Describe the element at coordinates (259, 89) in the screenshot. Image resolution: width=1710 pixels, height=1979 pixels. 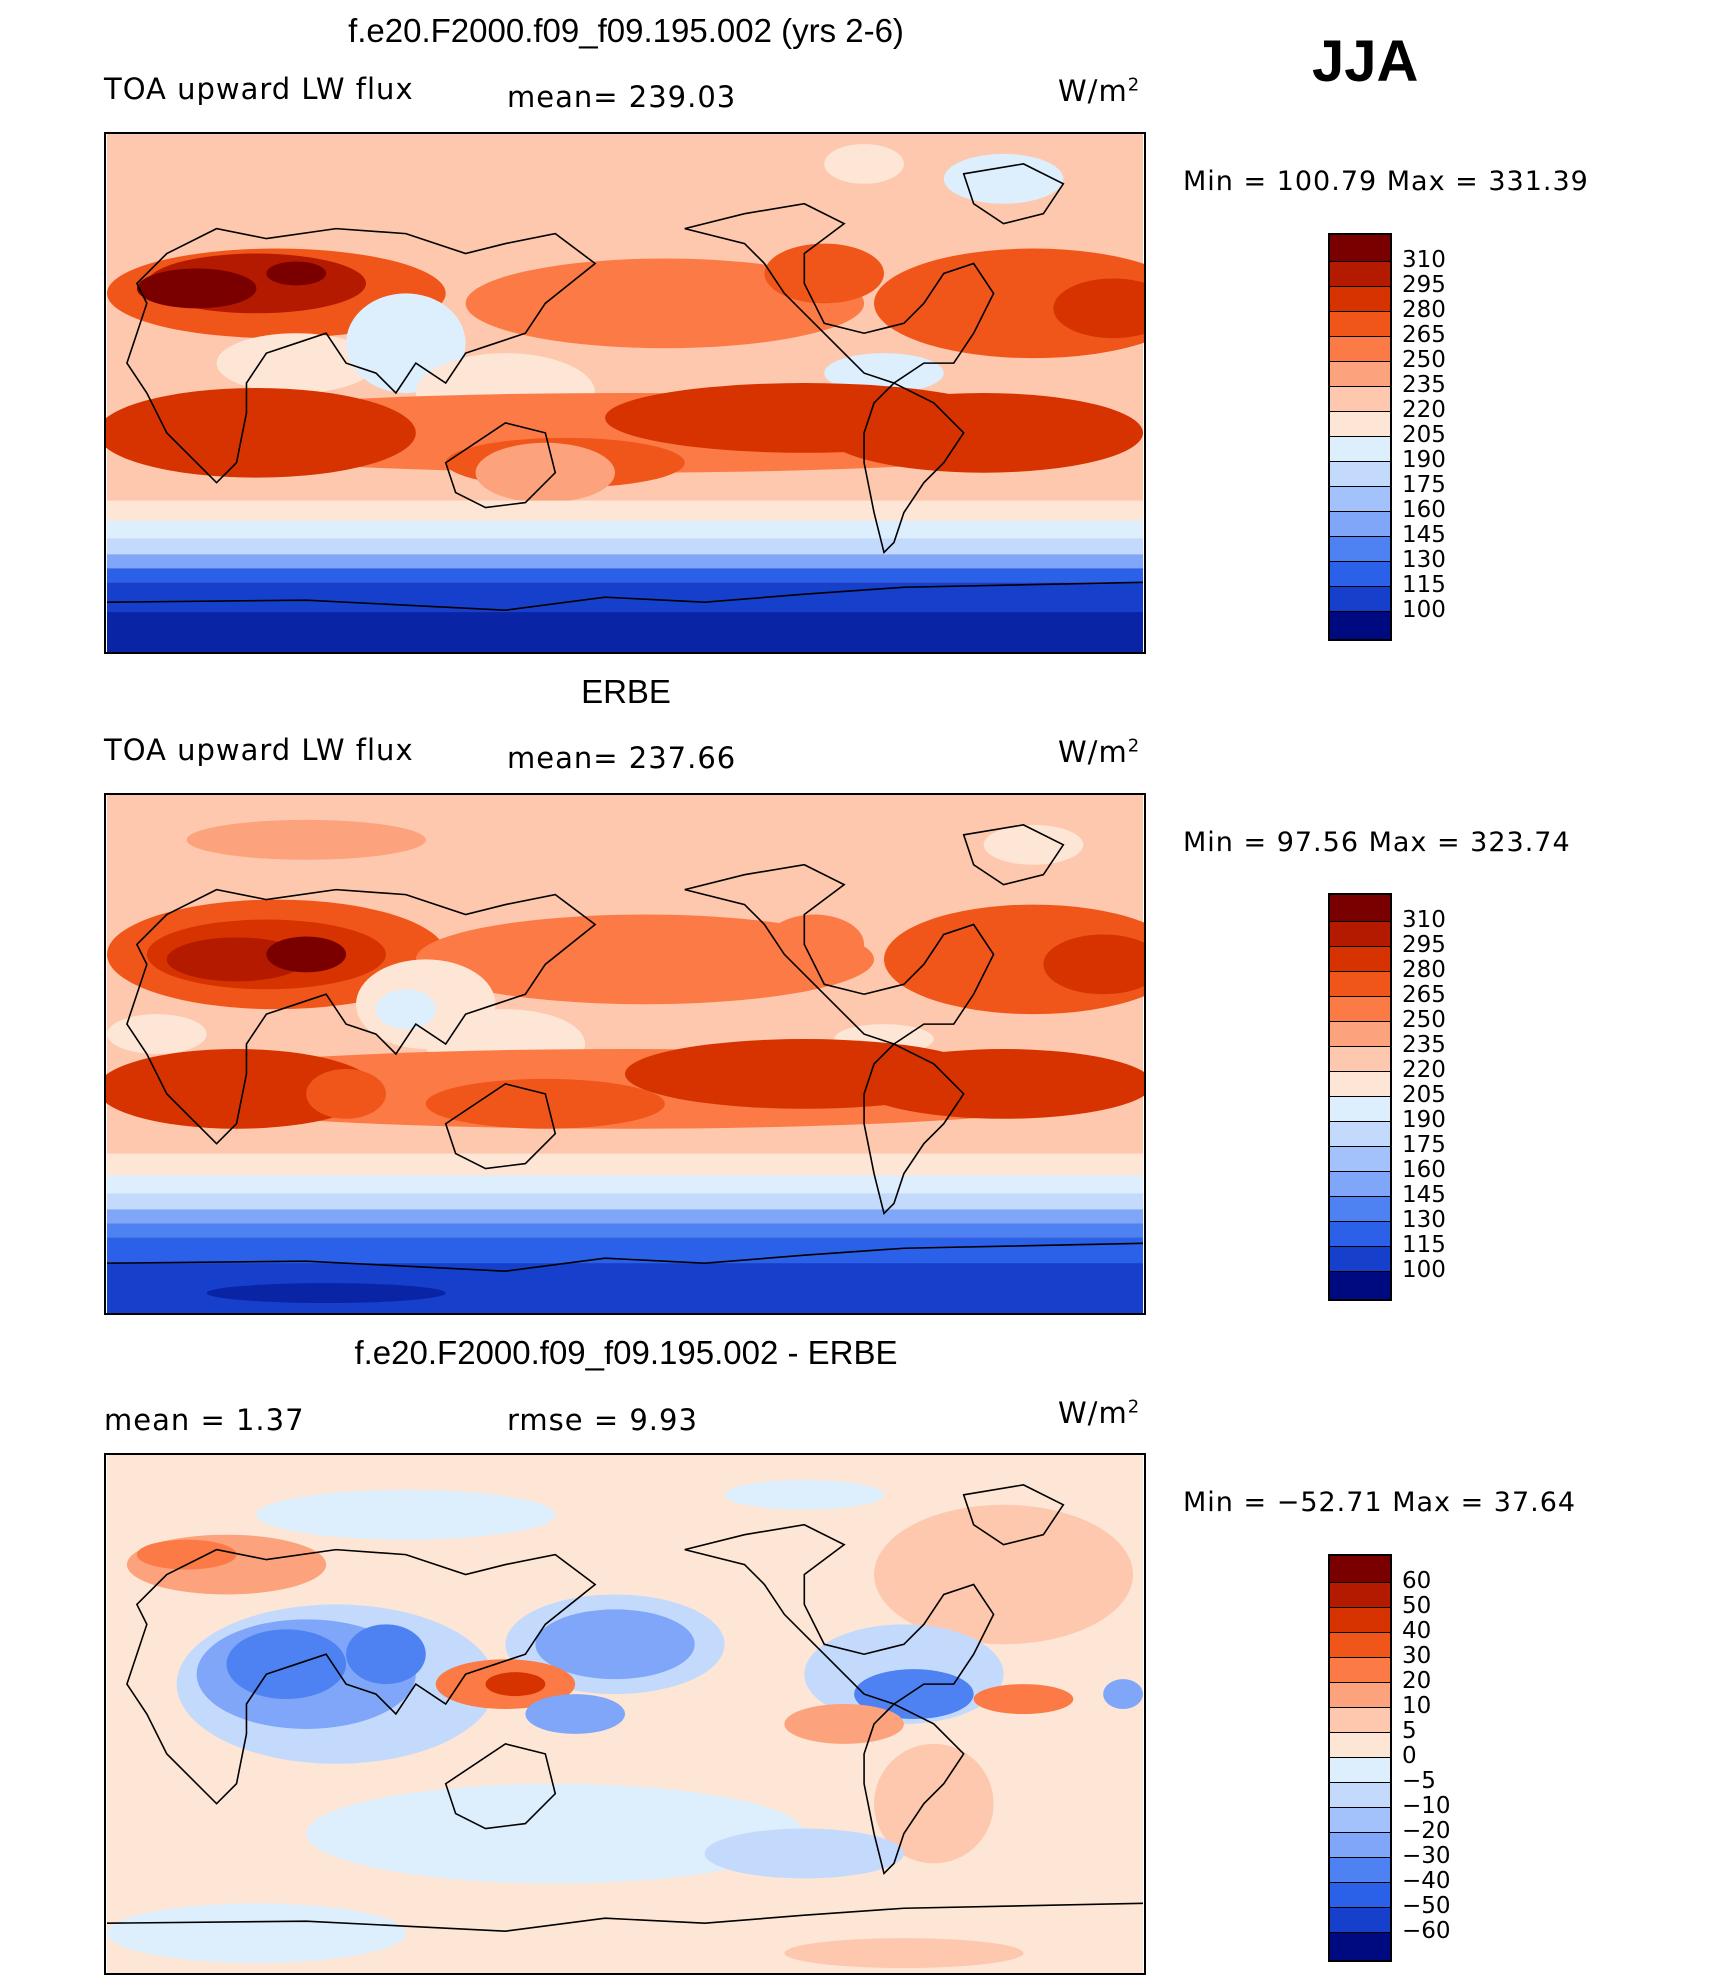
I see `panel-1-variable-label: TOA upward LW flux` at that location.